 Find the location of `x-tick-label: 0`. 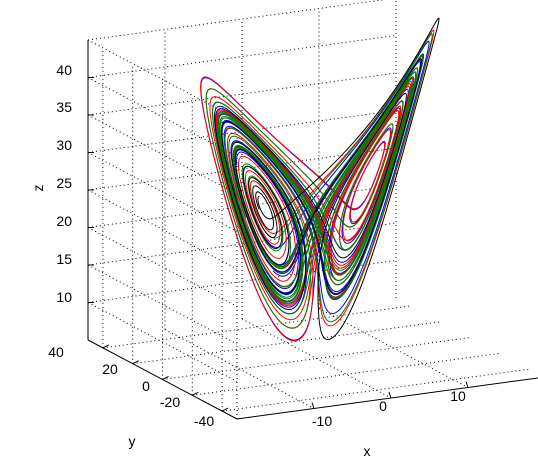

x-tick-label: 0 is located at coordinates (383, 406).